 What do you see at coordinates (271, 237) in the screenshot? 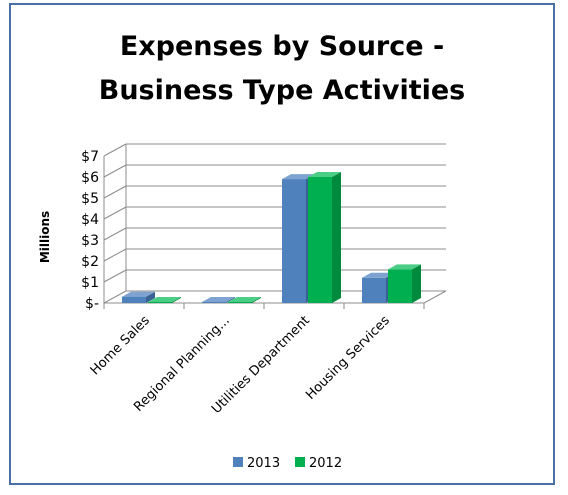
I see `bars-layer` at bounding box center [271, 237].